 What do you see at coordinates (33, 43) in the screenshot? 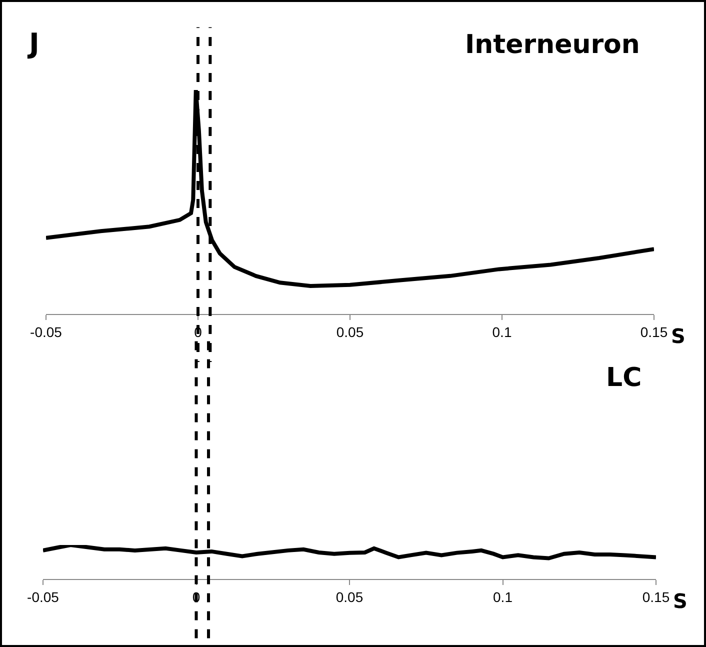
I see `text: J` at bounding box center [33, 43].